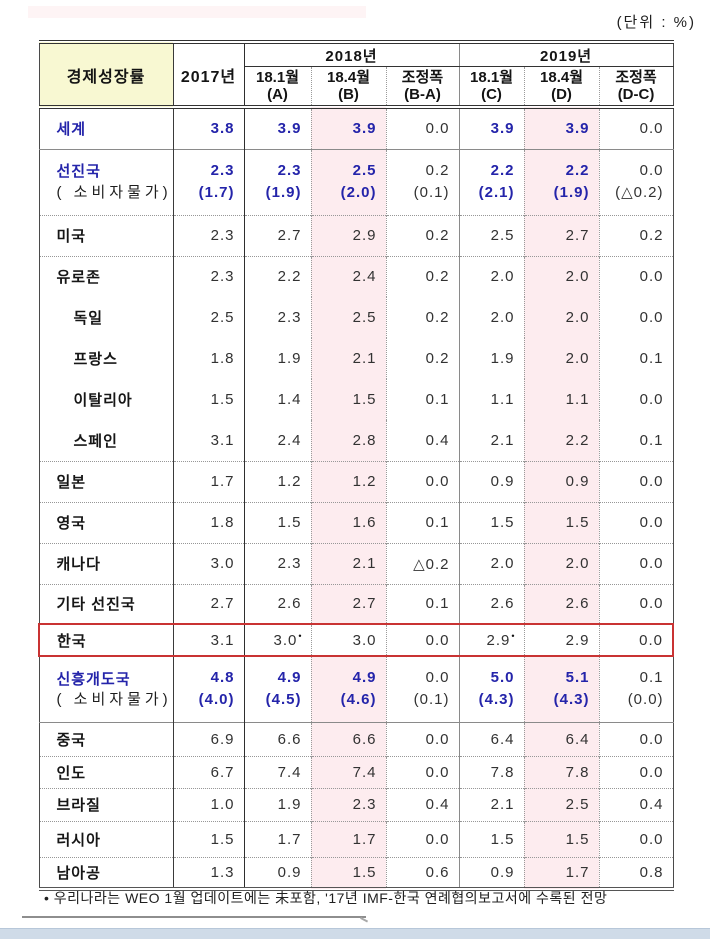  What do you see at coordinates (562, 481) in the screenshot?
I see `value-cell: 0.9` at bounding box center [562, 481].